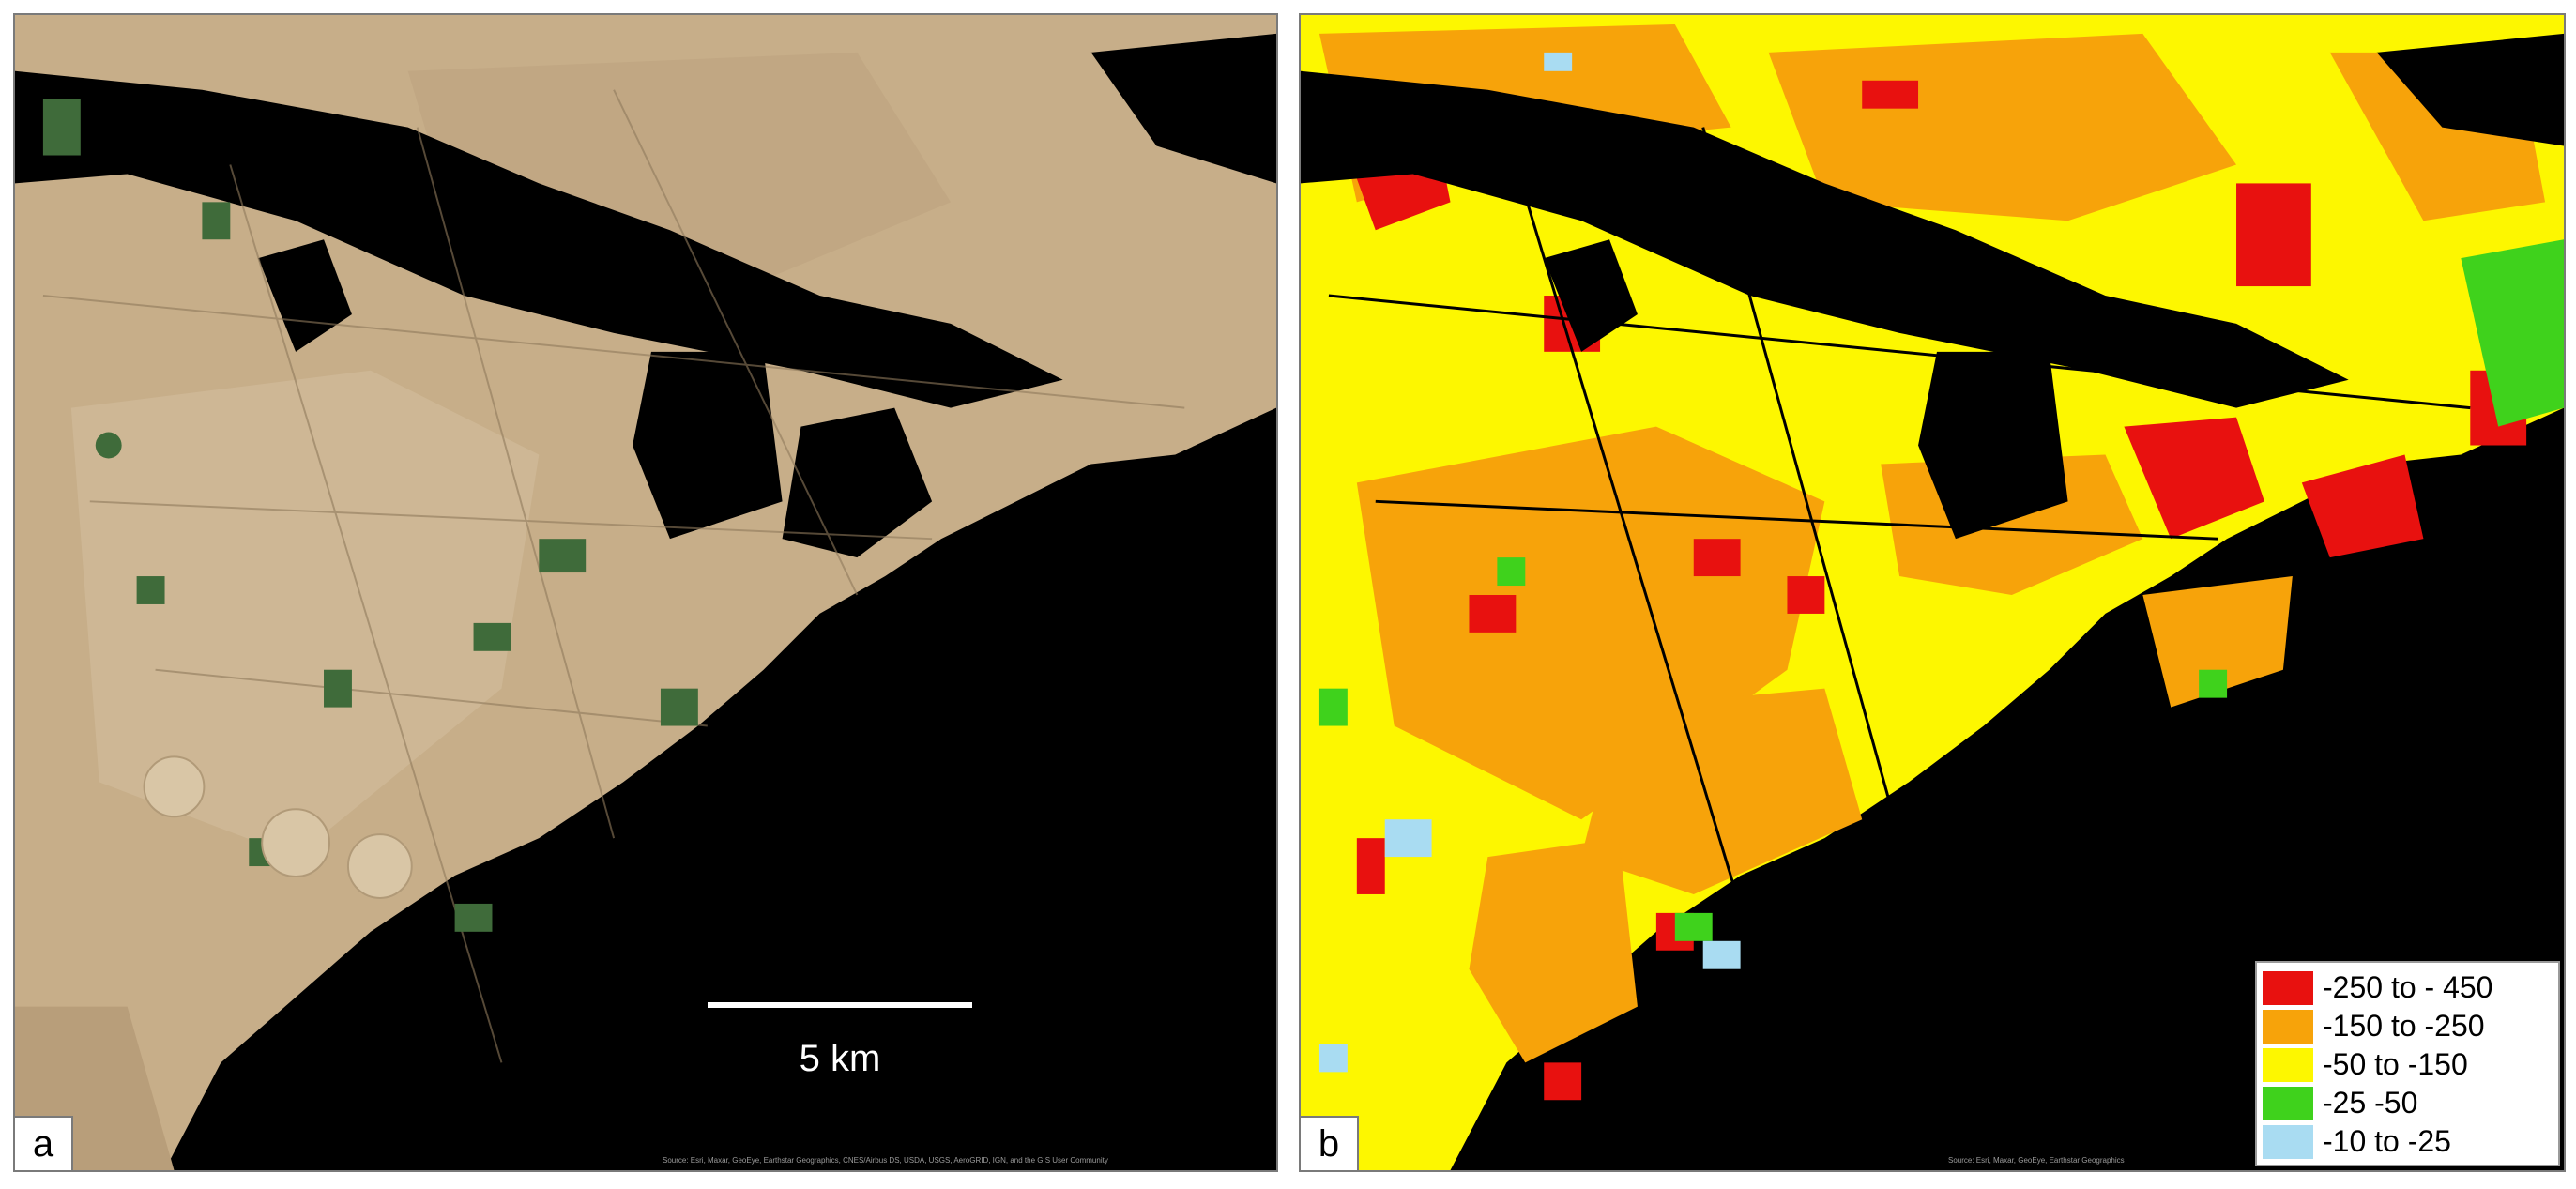 The height and width of the screenshot is (1189, 2576). What do you see at coordinates (2404, 1026) in the screenshot?
I see `legend-label: -150 to -250` at bounding box center [2404, 1026].